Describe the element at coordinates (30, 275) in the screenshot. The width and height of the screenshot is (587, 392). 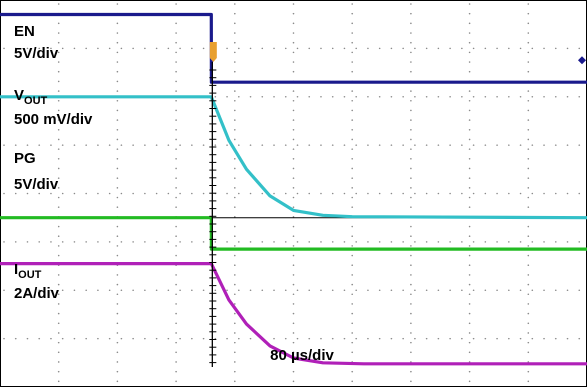
I see `channel-name-subscript: OUT` at that location.